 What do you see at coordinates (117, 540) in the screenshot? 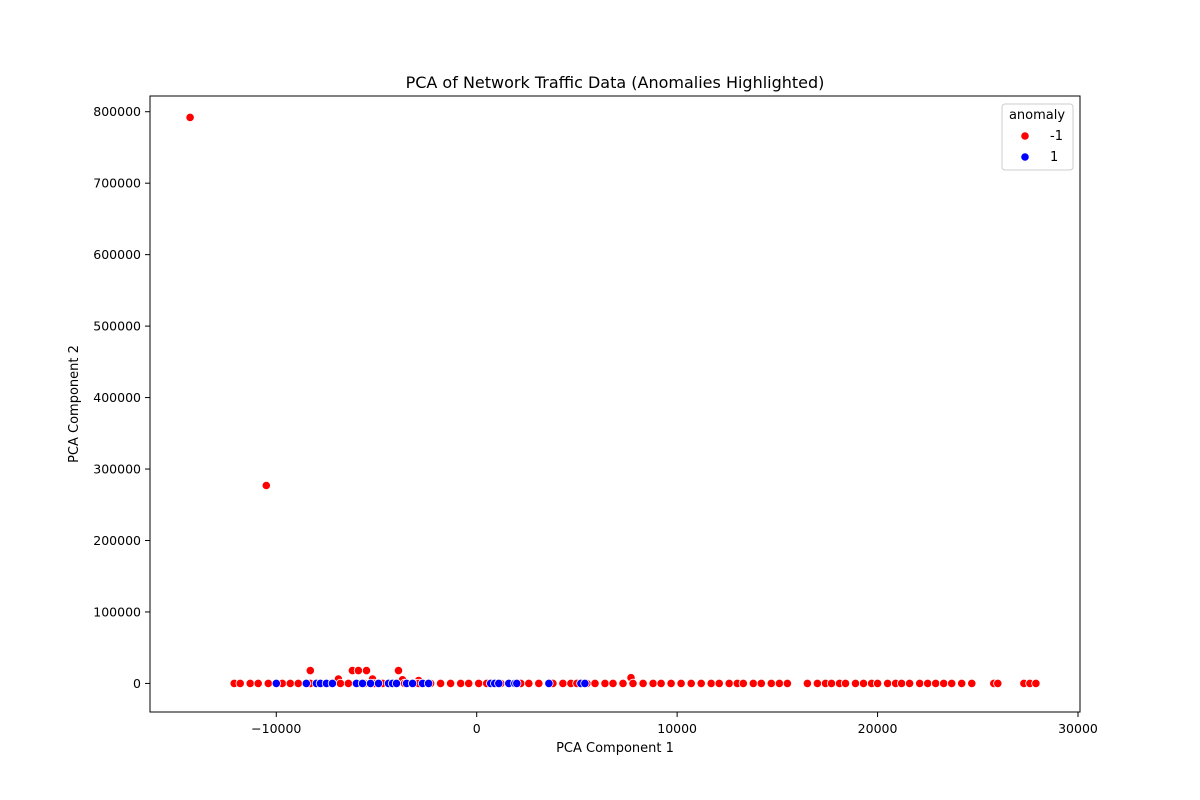
I see `y-tick-label: 200000` at bounding box center [117, 540].